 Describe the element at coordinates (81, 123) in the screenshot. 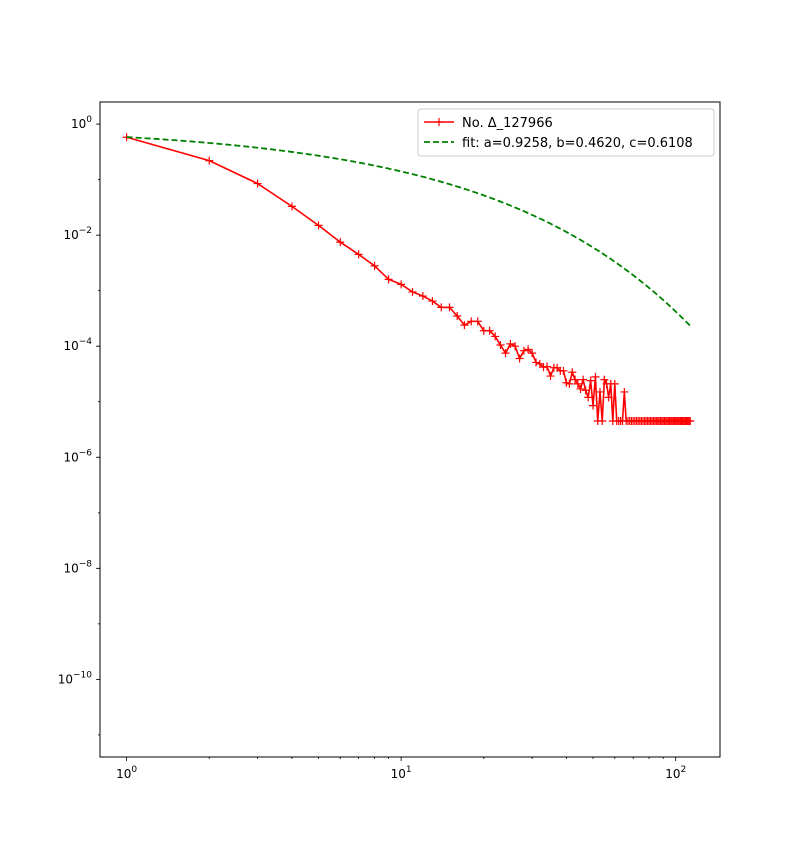

I see `y-tick-label: 10⁰` at that location.